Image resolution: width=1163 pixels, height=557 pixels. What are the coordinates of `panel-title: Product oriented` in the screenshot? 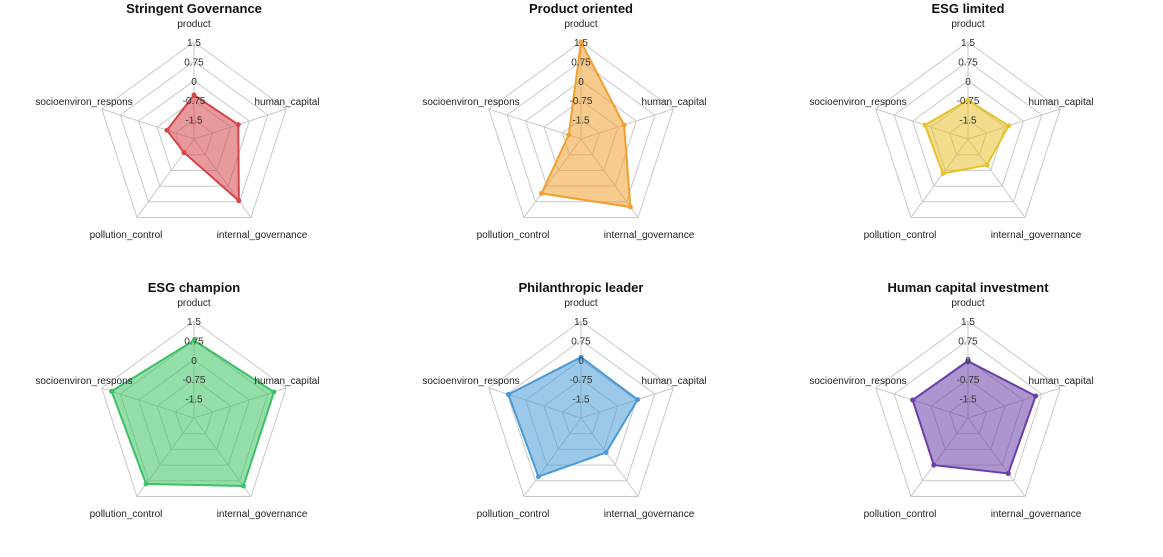 It's located at (581, 8).